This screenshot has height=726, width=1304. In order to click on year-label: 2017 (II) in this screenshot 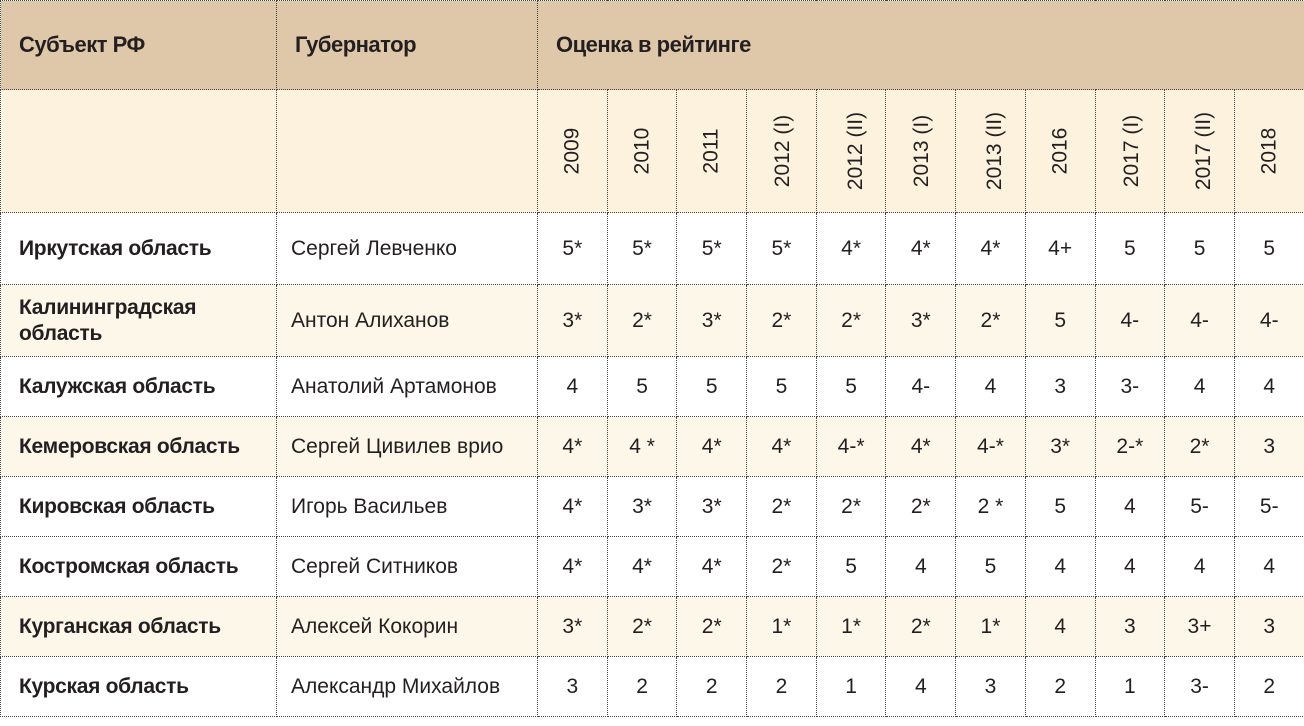, I will do `click(1204, 151)`.